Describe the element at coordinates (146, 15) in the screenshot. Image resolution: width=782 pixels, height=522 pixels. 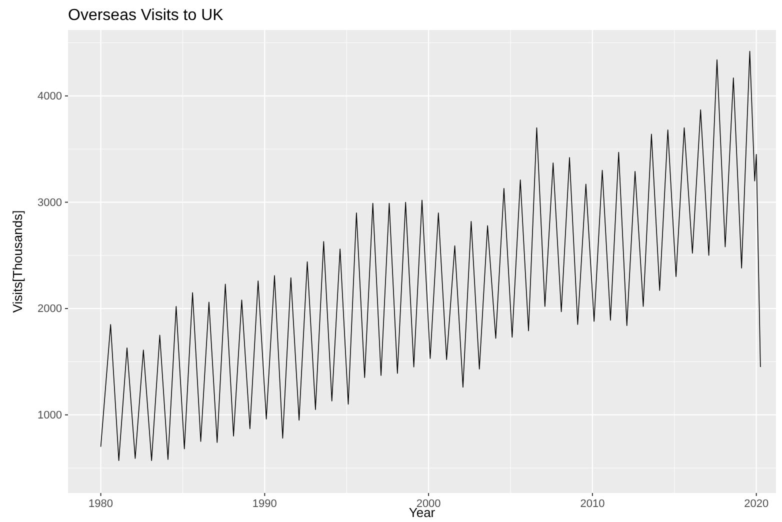
I see `chart-title: Overseas Visits to UK` at that location.